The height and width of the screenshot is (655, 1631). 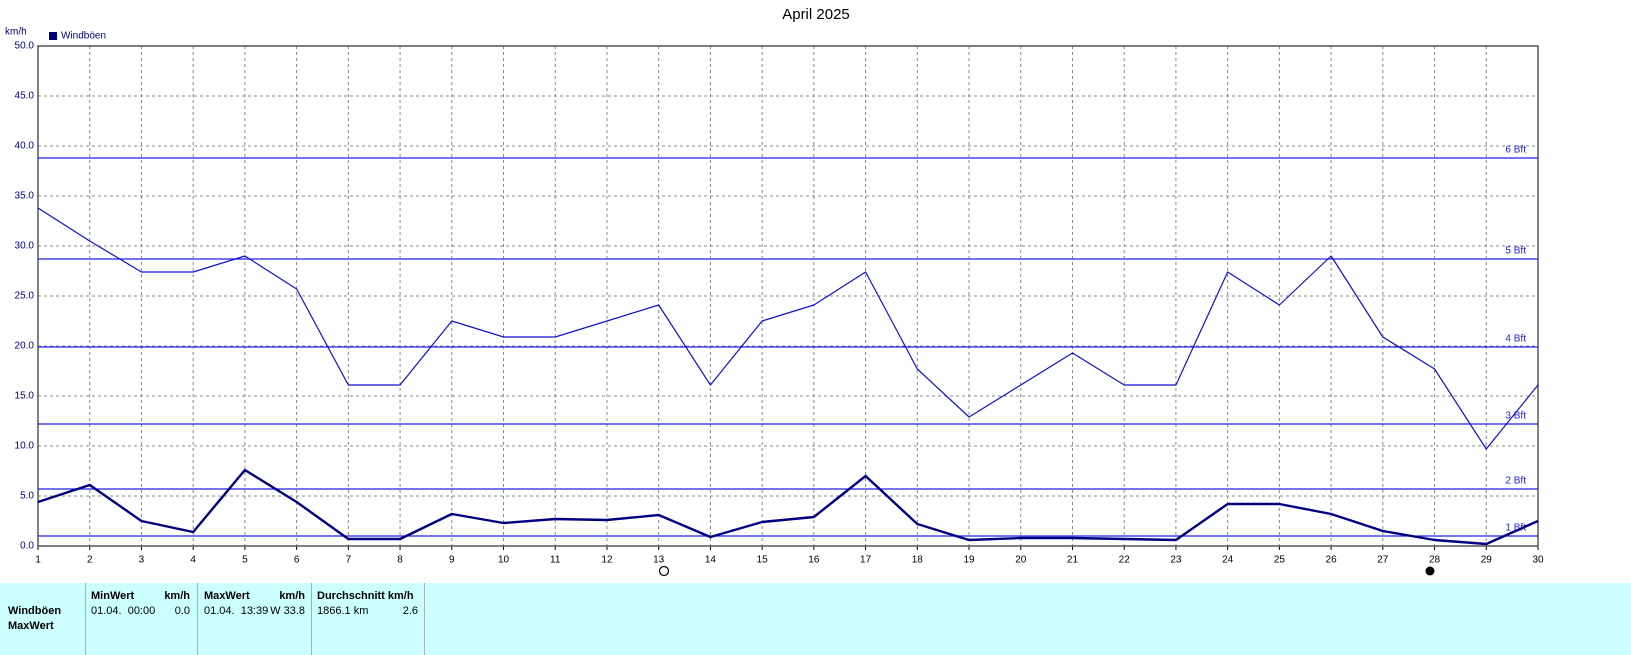 What do you see at coordinates (1515, 339) in the screenshot?
I see `beaufort-label: 4 Bft` at bounding box center [1515, 339].